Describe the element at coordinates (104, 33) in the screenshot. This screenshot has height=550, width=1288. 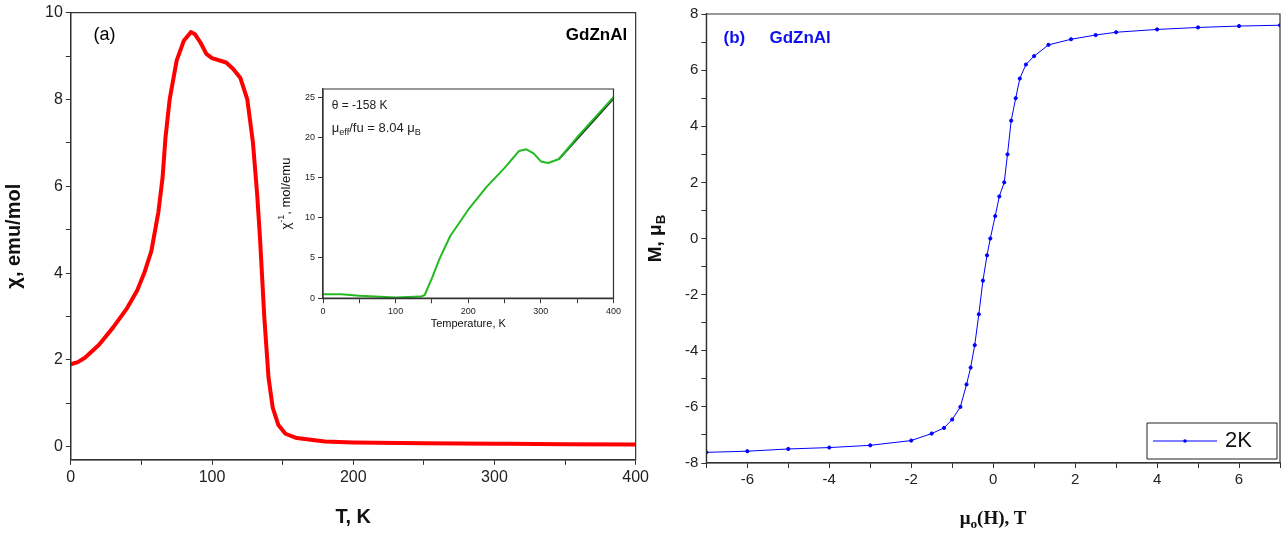
I see `annotation: (a)` at that location.